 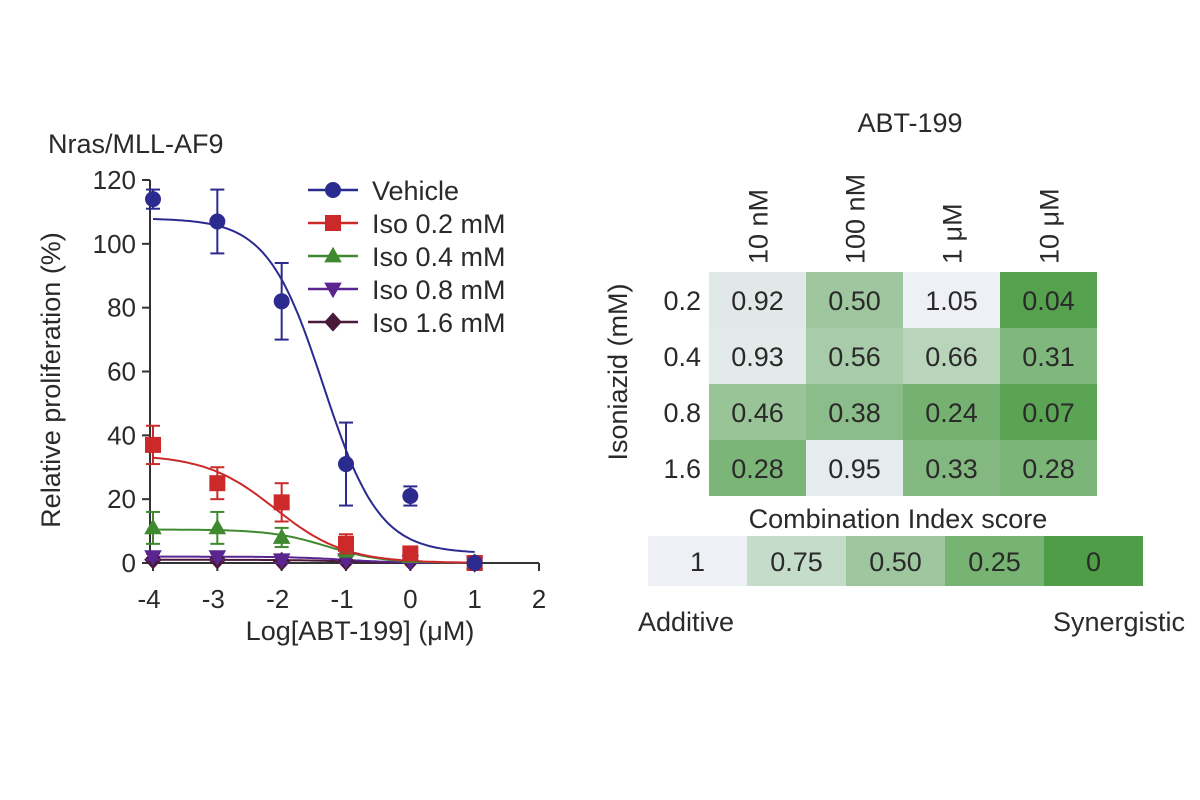 What do you see at coordinates (415, 191) in the screenshot?
I see `legend-label: Vehicle` at bounding box center [415, 191].